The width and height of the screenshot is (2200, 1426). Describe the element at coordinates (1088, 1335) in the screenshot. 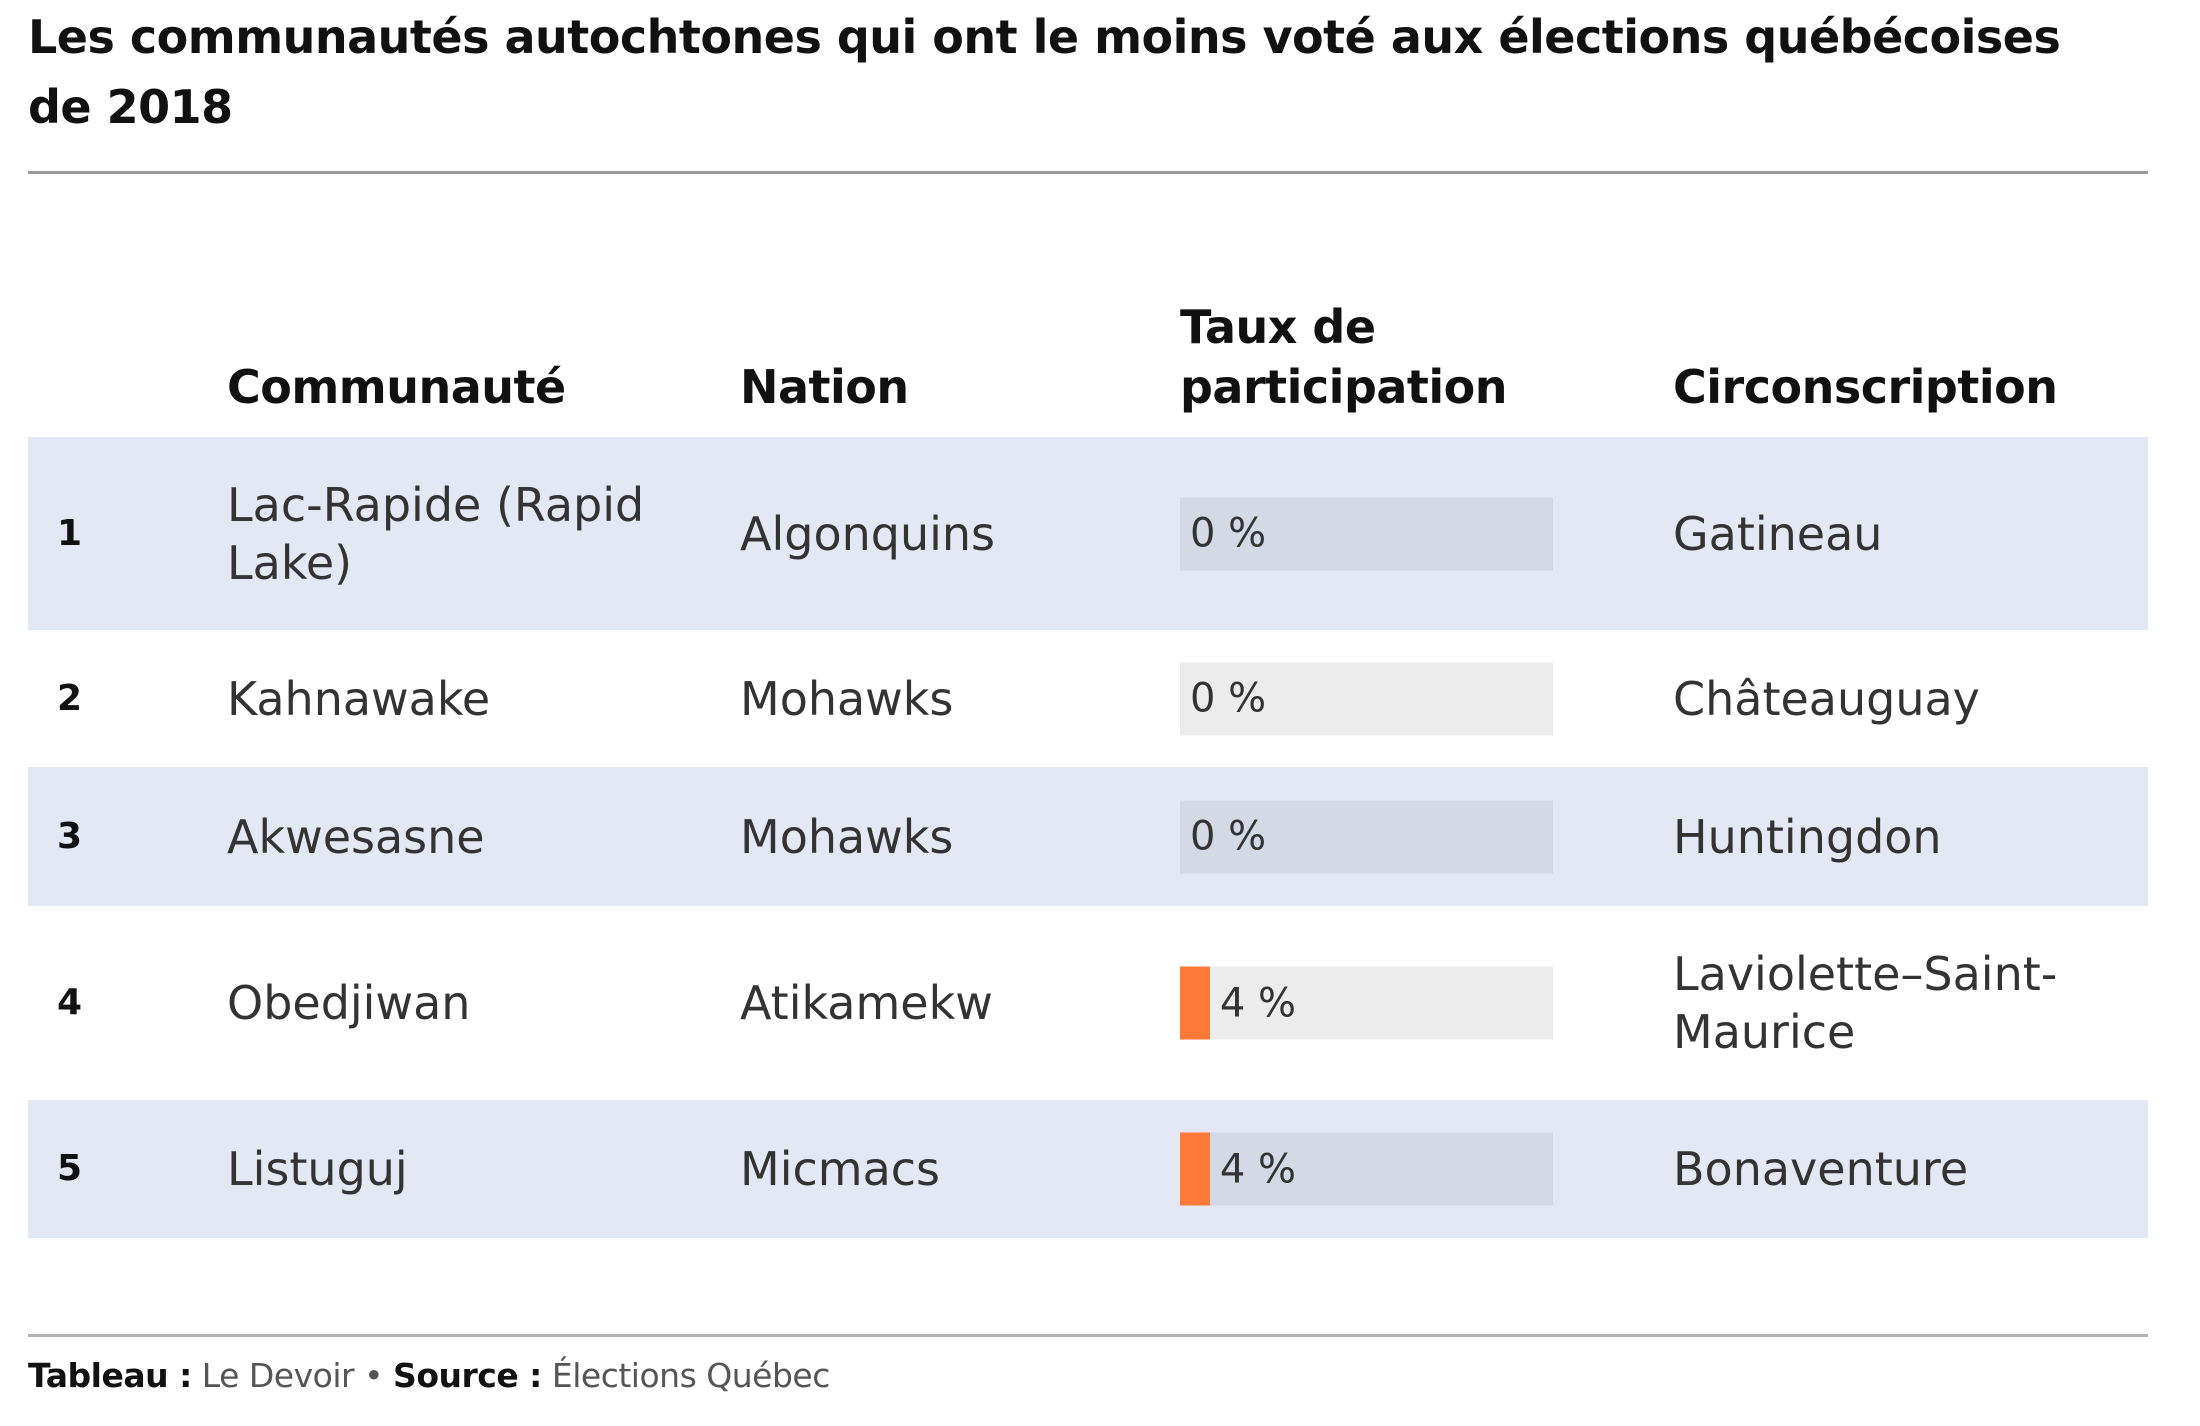

I see `footer-divider` at that location.